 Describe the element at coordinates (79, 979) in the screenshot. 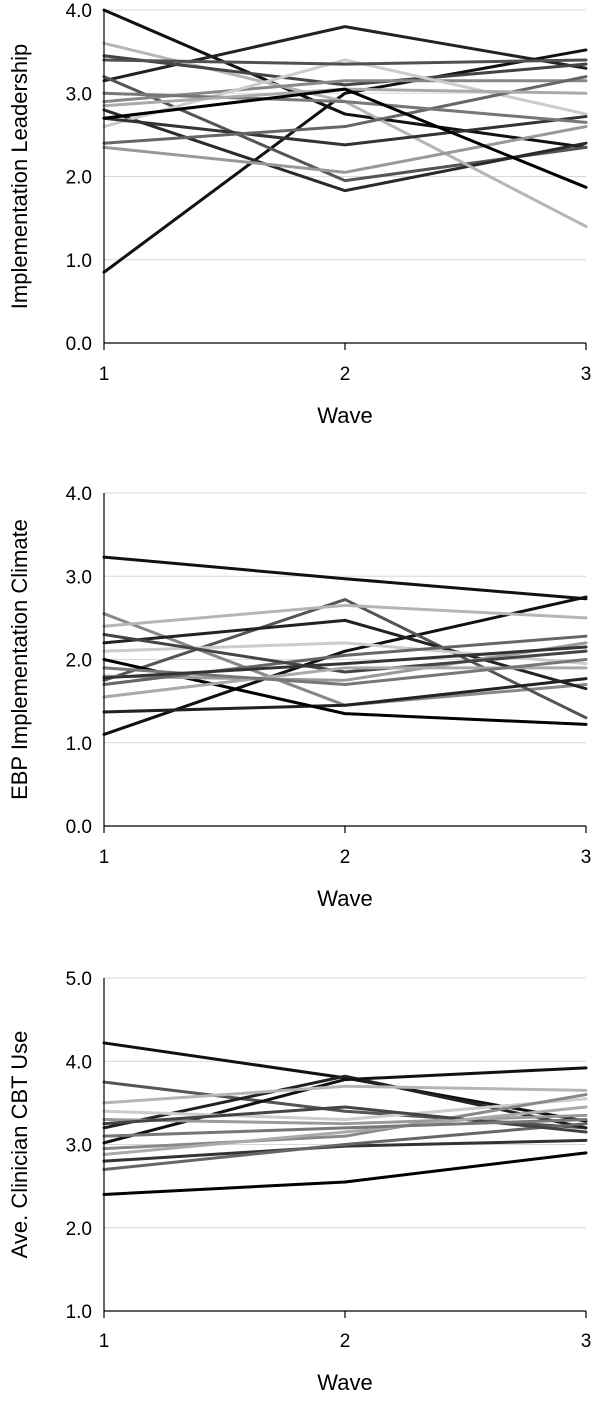

I see `y-tick-label: 5.0` at that location.